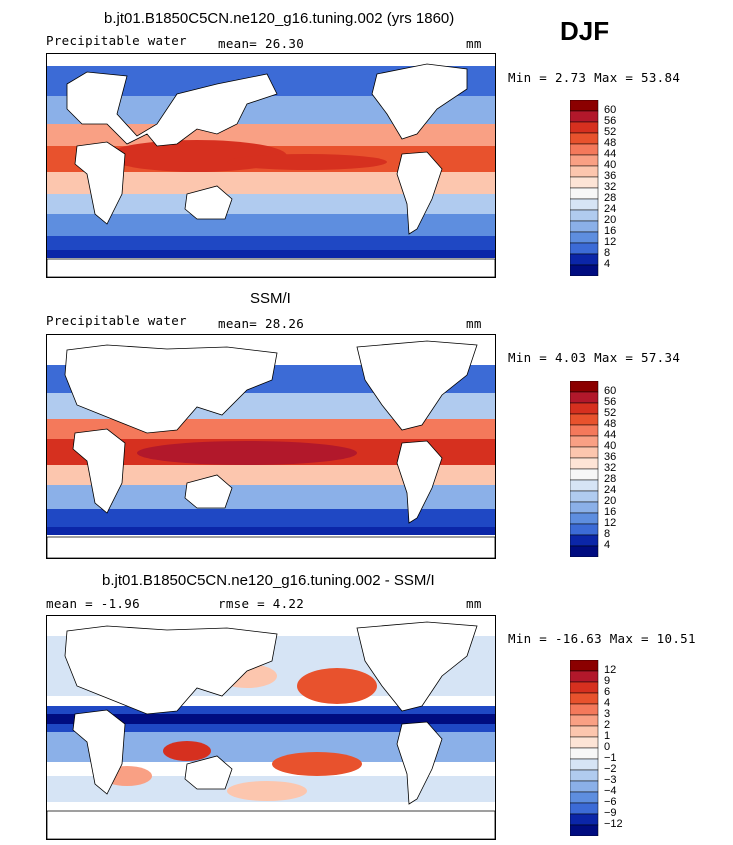 This screenshot has height=845, width=733. I want to click on panel3-units: mm, so click(474, 603).